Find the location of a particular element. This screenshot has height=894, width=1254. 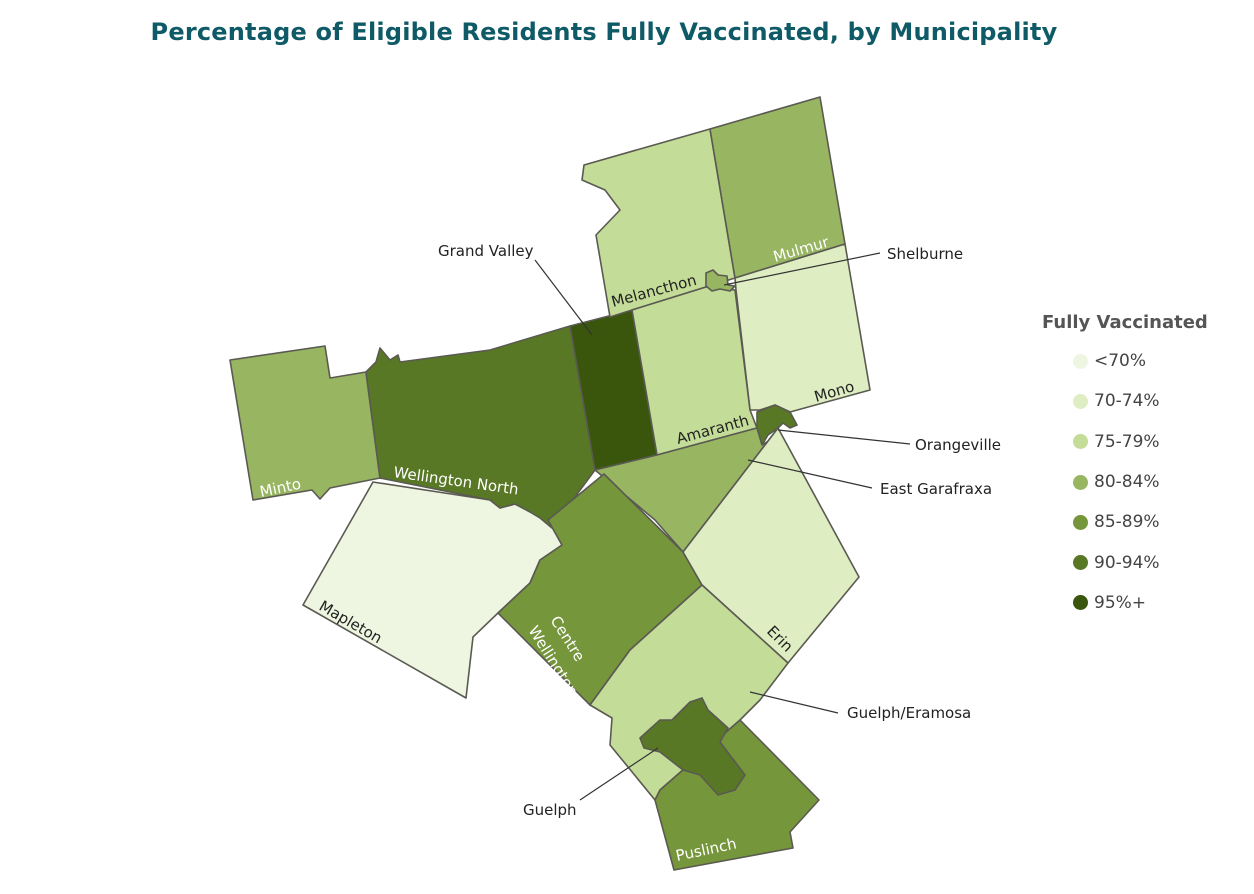

legend-item: 85-89% is located at coordinates (1140, 522).